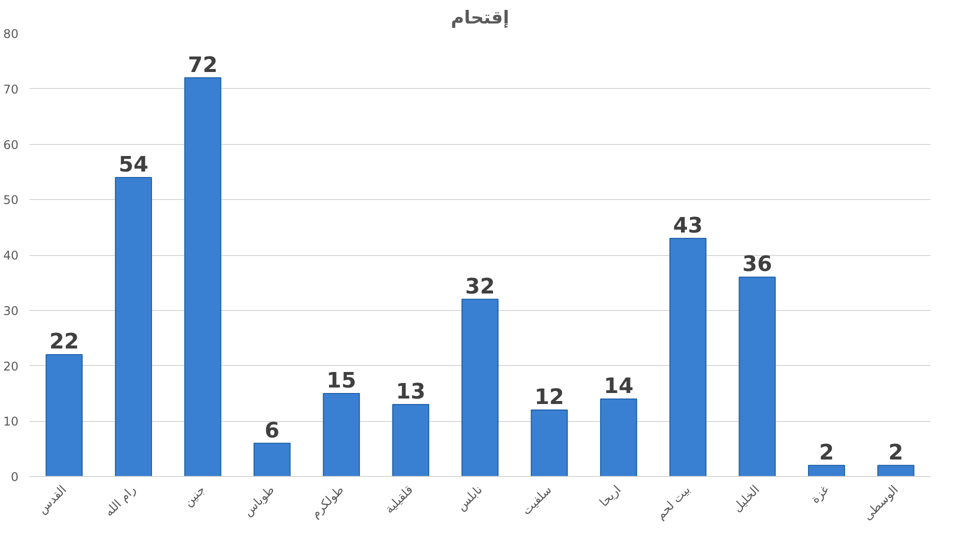 The image size is (960, 540). What do you see at coordinates (549, 397) in the screenshot?
I see `data-label: 12` at bounding box center [549, 397].